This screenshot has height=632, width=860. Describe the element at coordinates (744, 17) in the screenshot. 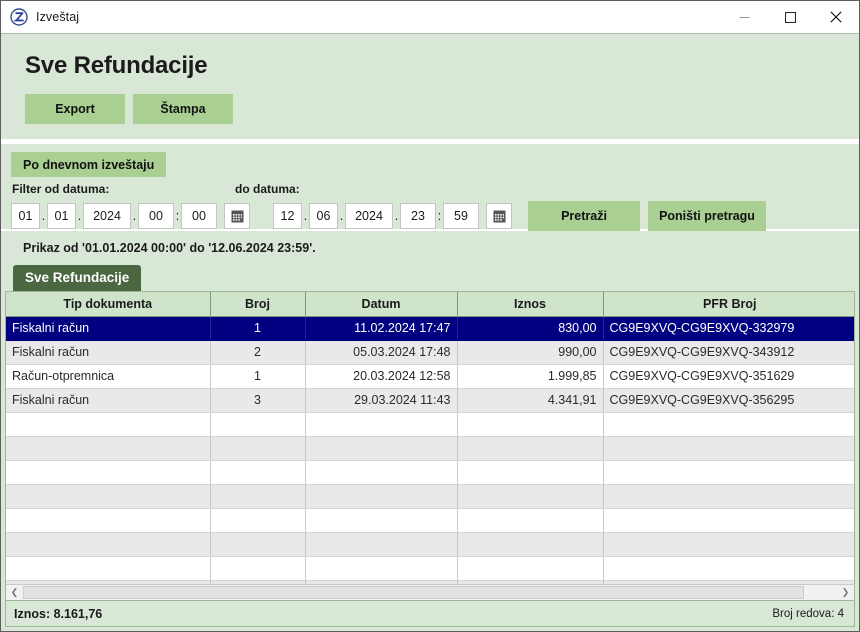

I see `minimize-button` at that location.